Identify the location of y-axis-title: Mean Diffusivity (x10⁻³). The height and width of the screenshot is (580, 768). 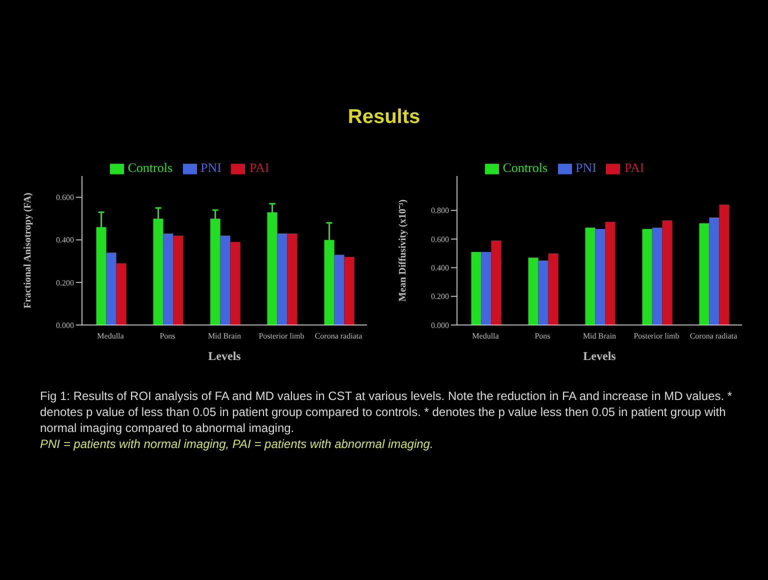
(403, 250).